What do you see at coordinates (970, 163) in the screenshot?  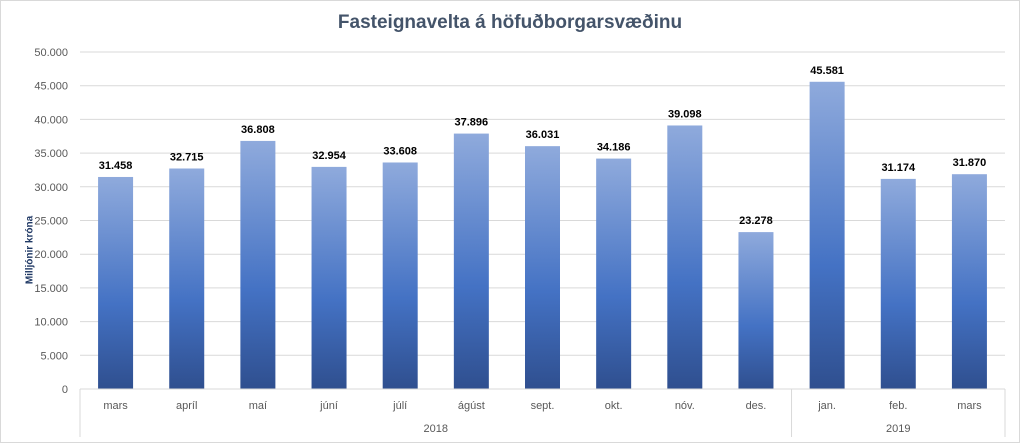 I see `data-label: 31.870` at bounding box center [970, 163].